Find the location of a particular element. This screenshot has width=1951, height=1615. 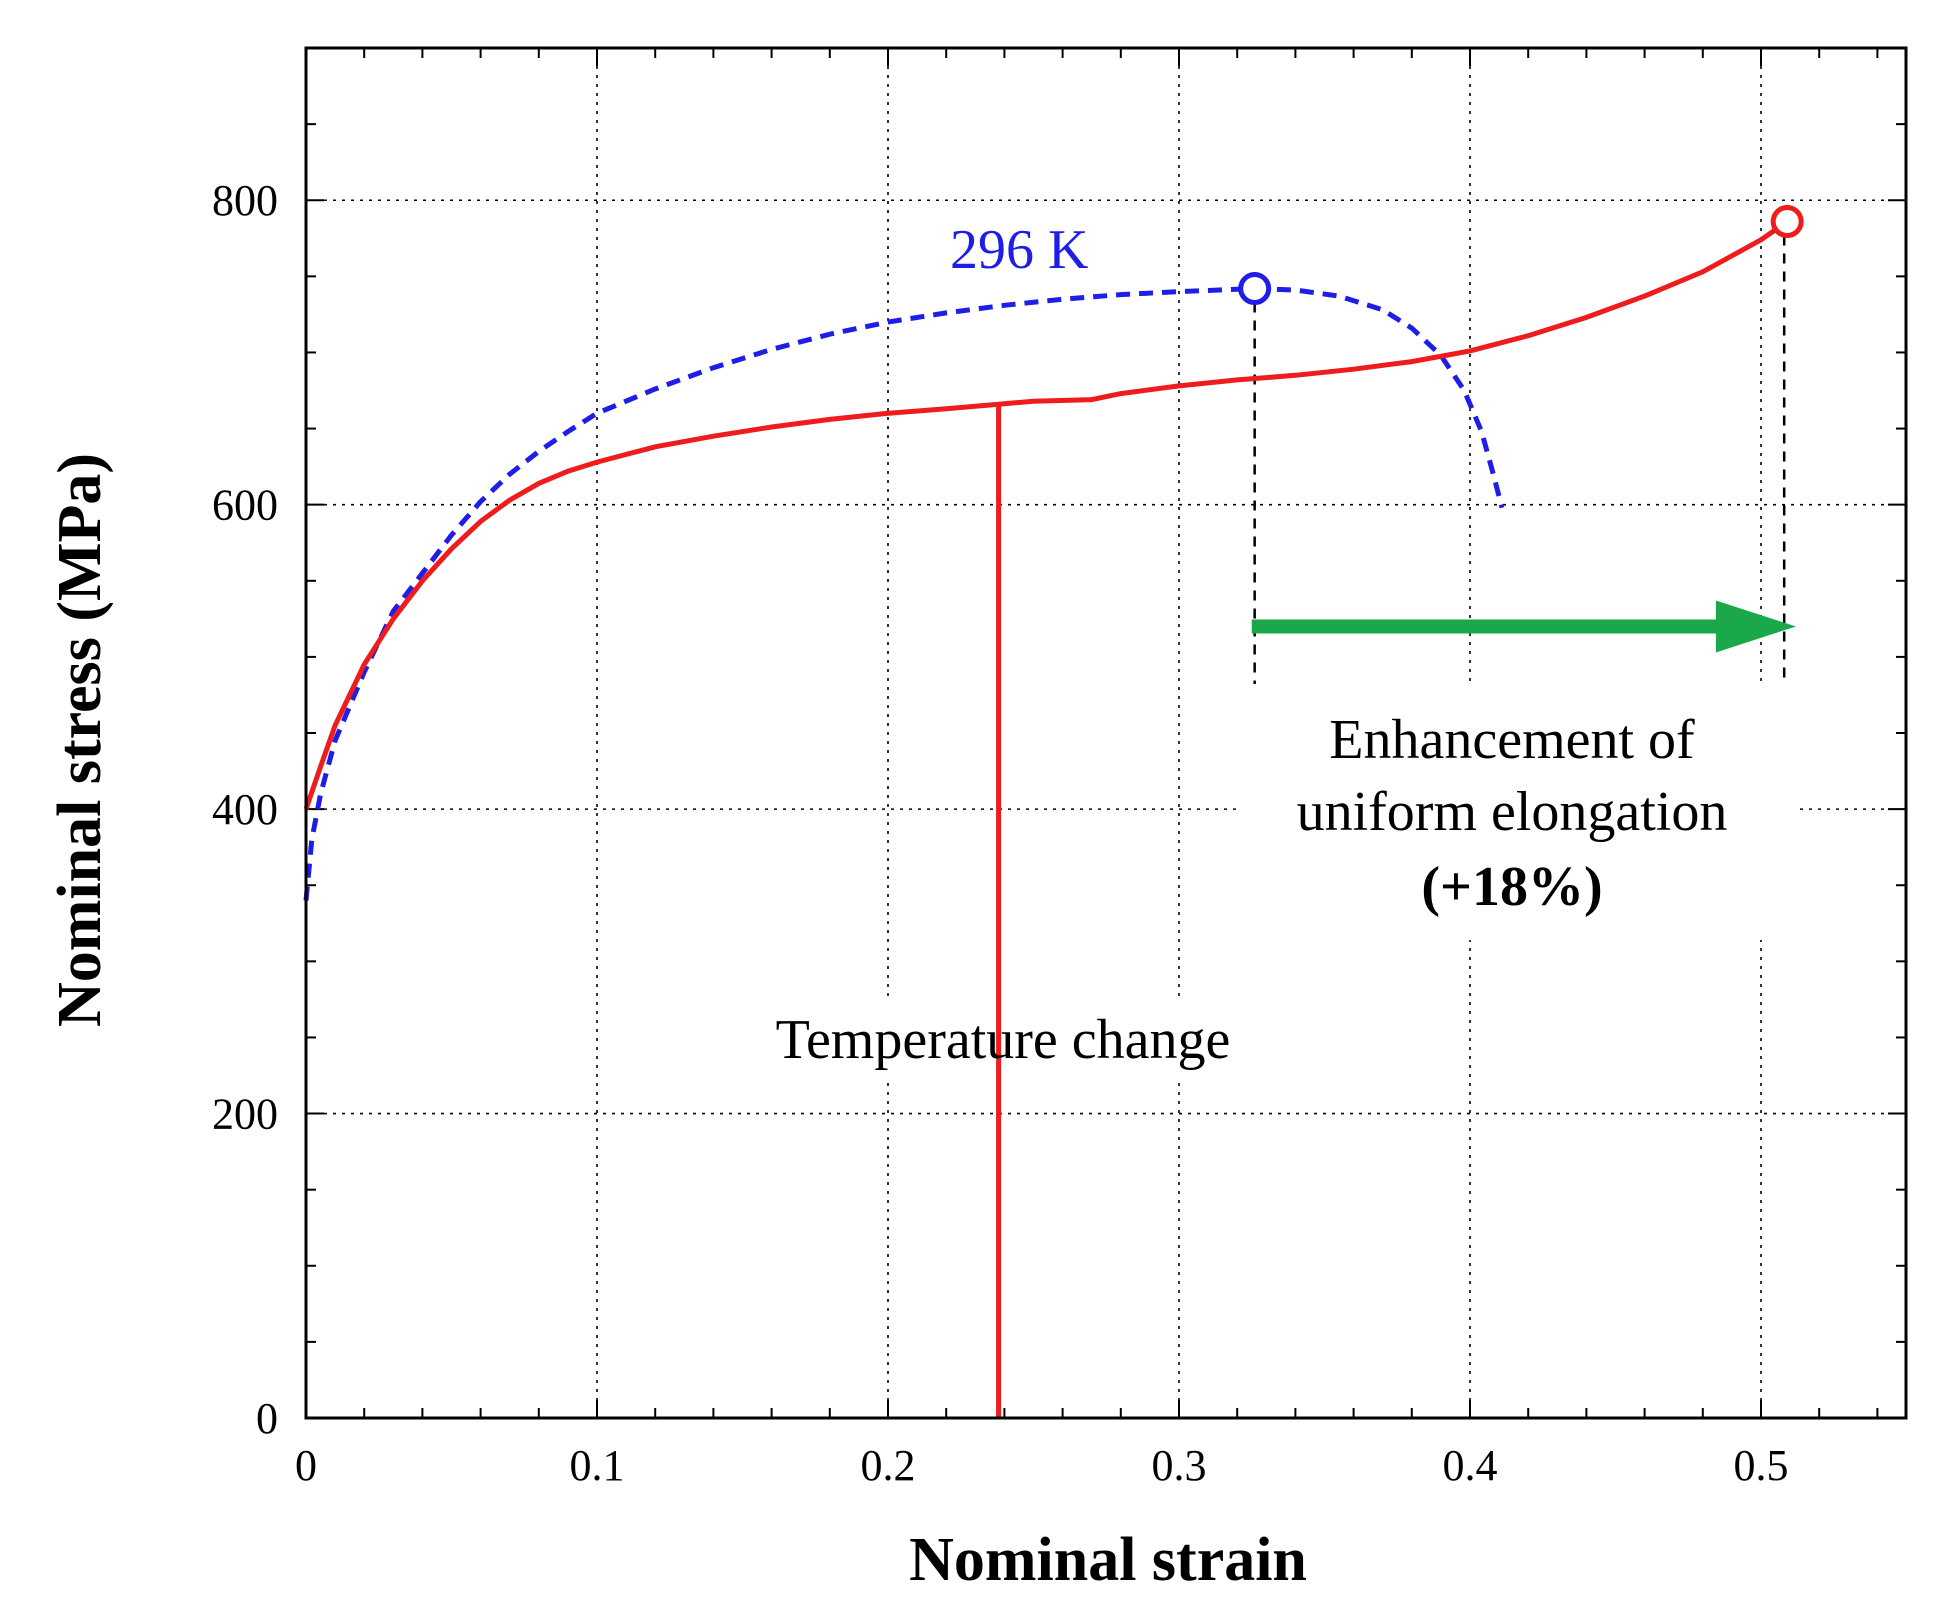

x-axis-title: Nominal strain is located at coordinates (1108, 1560).